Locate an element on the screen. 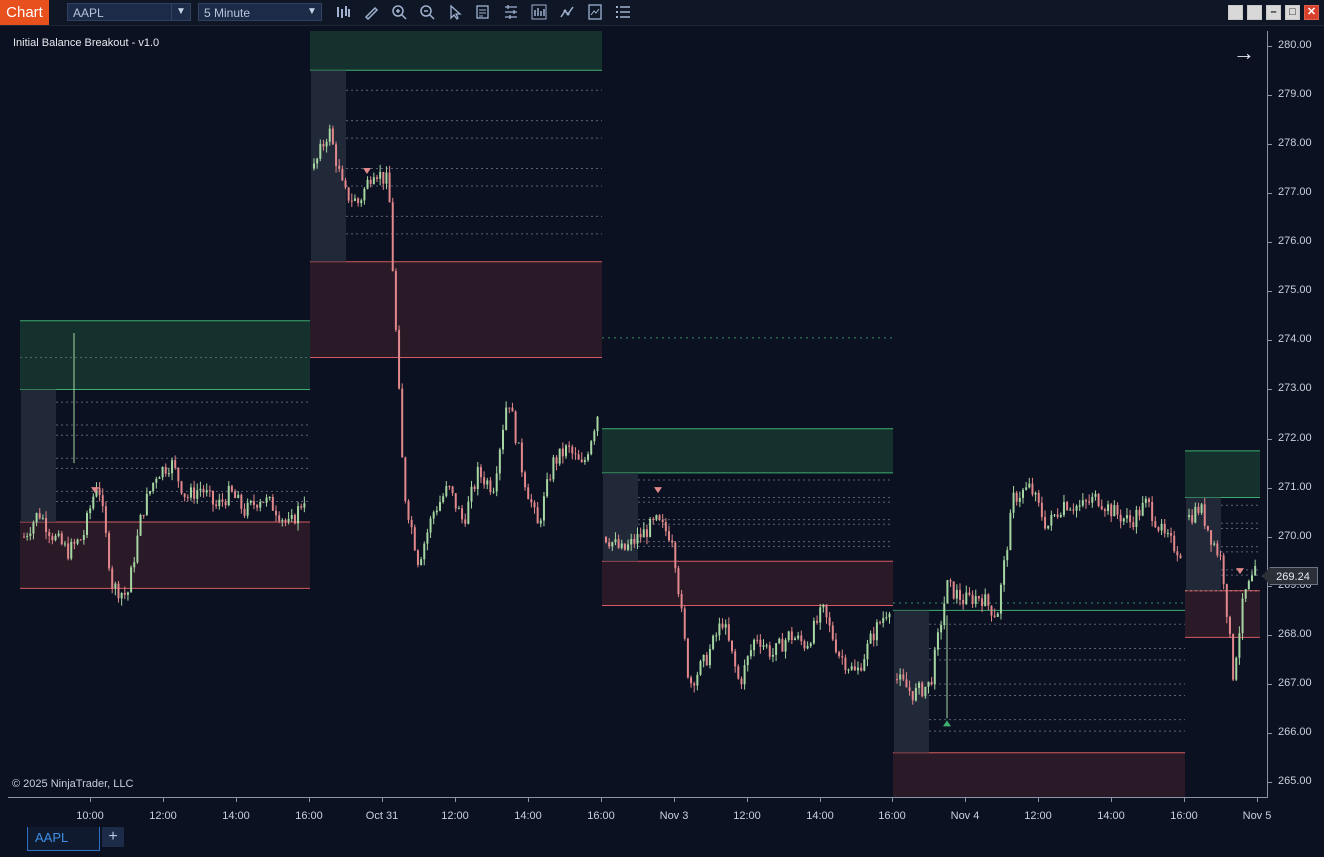  list-icon is located at coordinates (623, 13).